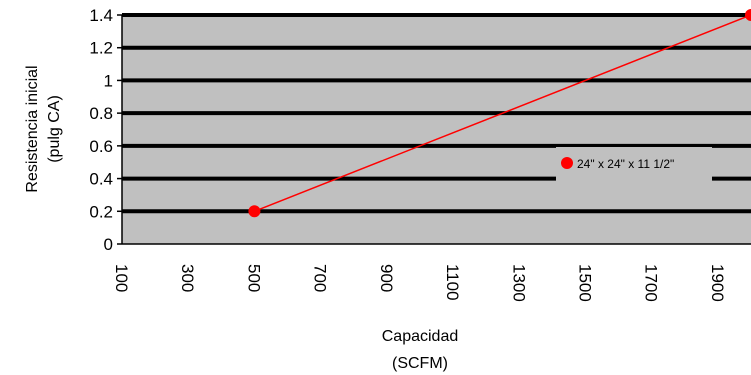 This screenshot has height=375, width=751. I want to click on legend-marker, so click(567, 163).